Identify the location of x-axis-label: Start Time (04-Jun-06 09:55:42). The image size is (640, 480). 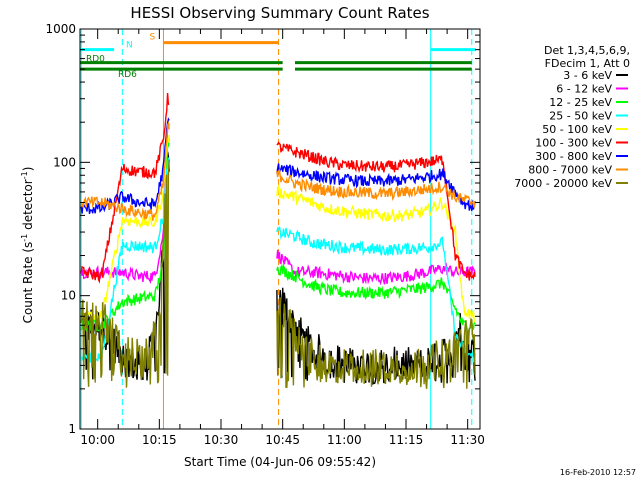
(280, 462).